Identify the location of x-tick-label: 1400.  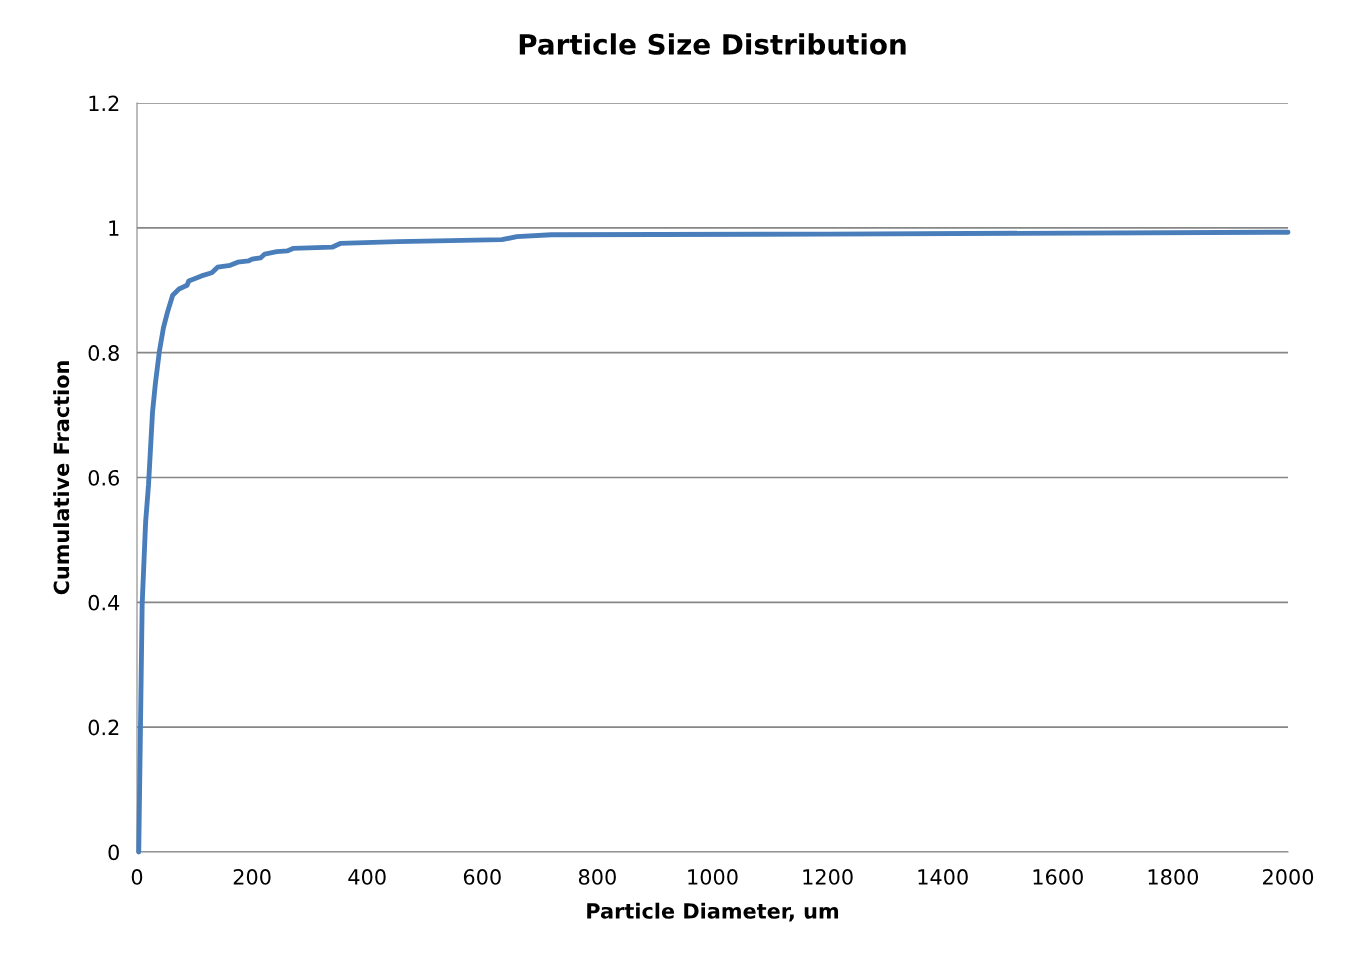
(943, 877).